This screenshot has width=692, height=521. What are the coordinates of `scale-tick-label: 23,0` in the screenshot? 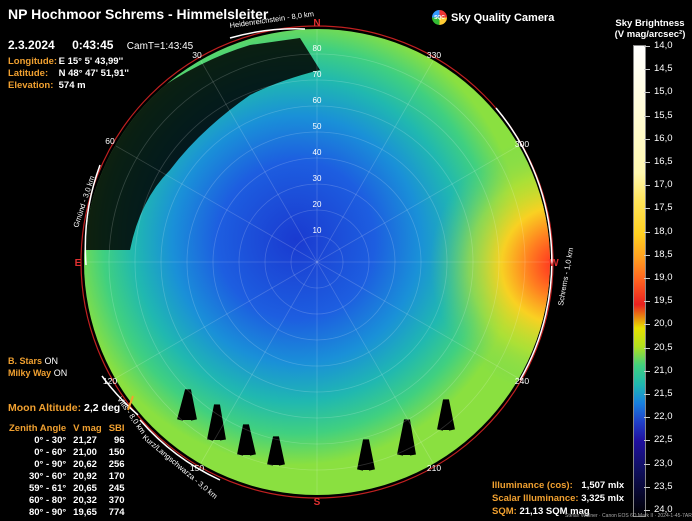 It's located at (663, 463).